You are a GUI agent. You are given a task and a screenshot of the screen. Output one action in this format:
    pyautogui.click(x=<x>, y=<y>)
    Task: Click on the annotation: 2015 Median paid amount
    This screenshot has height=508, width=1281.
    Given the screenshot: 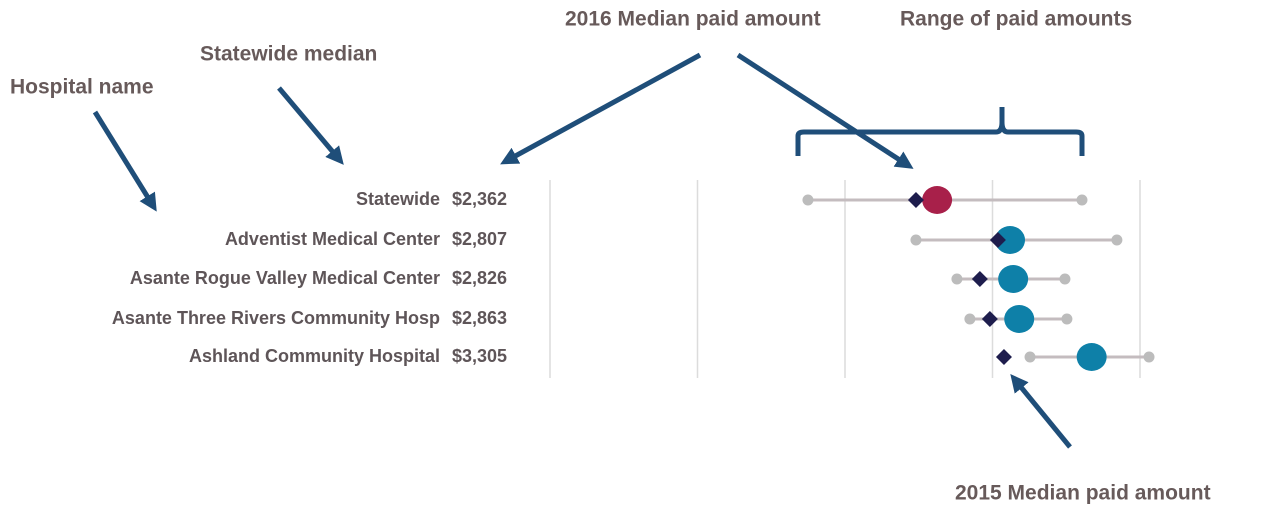 What is the action you would take?
    pyautogui.click(x=1083, y=493)
    